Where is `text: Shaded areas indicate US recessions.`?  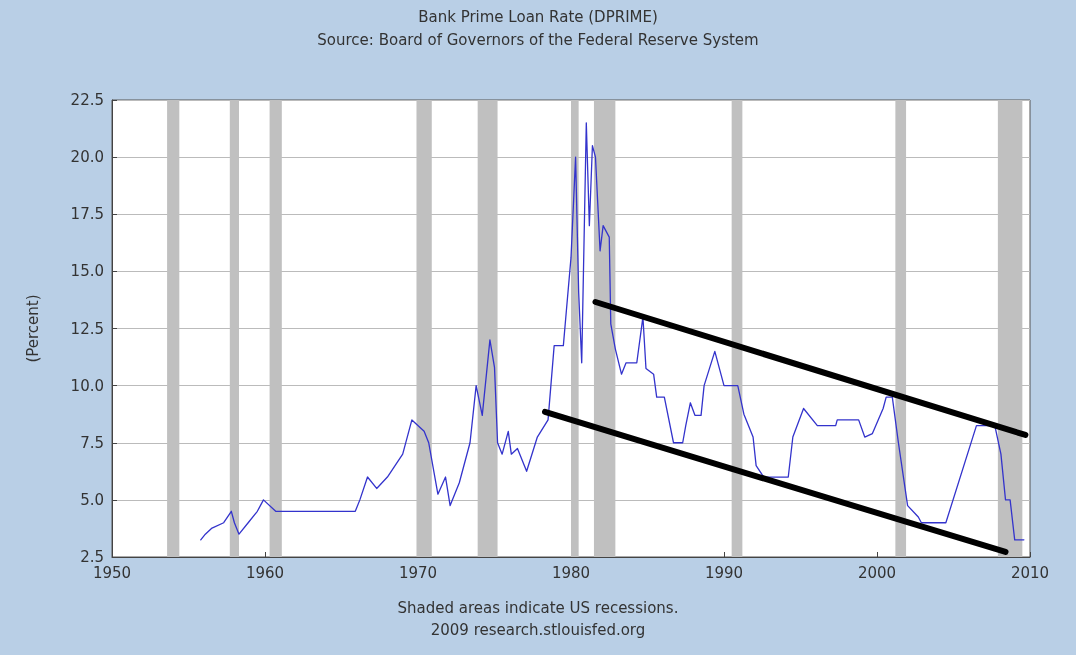 text: Shaded areas indicate US recessions. is located at coordinates (538, 607).